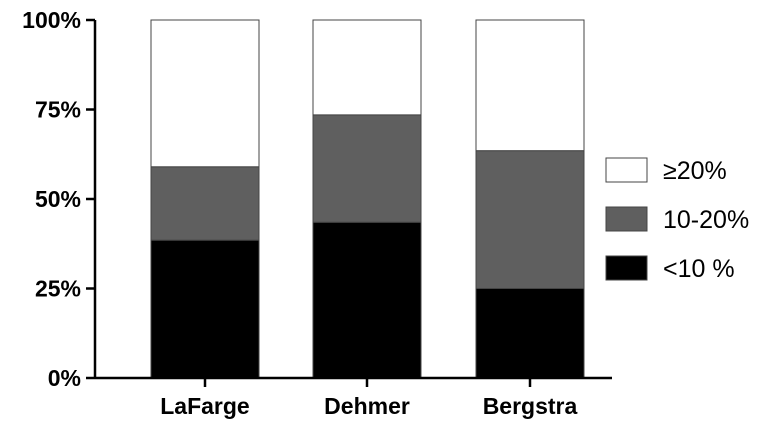  What do you see at coordinates (204, 406) in the screenshot?
I see `x-tick-label-lafarge: LaFarge` at bounding box center [204, 406].